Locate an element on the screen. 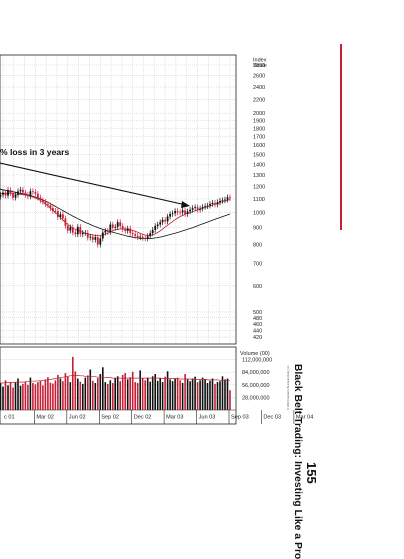 This screenshot has width=404, height=559. volume-bars is located at coordinates (115, 383).